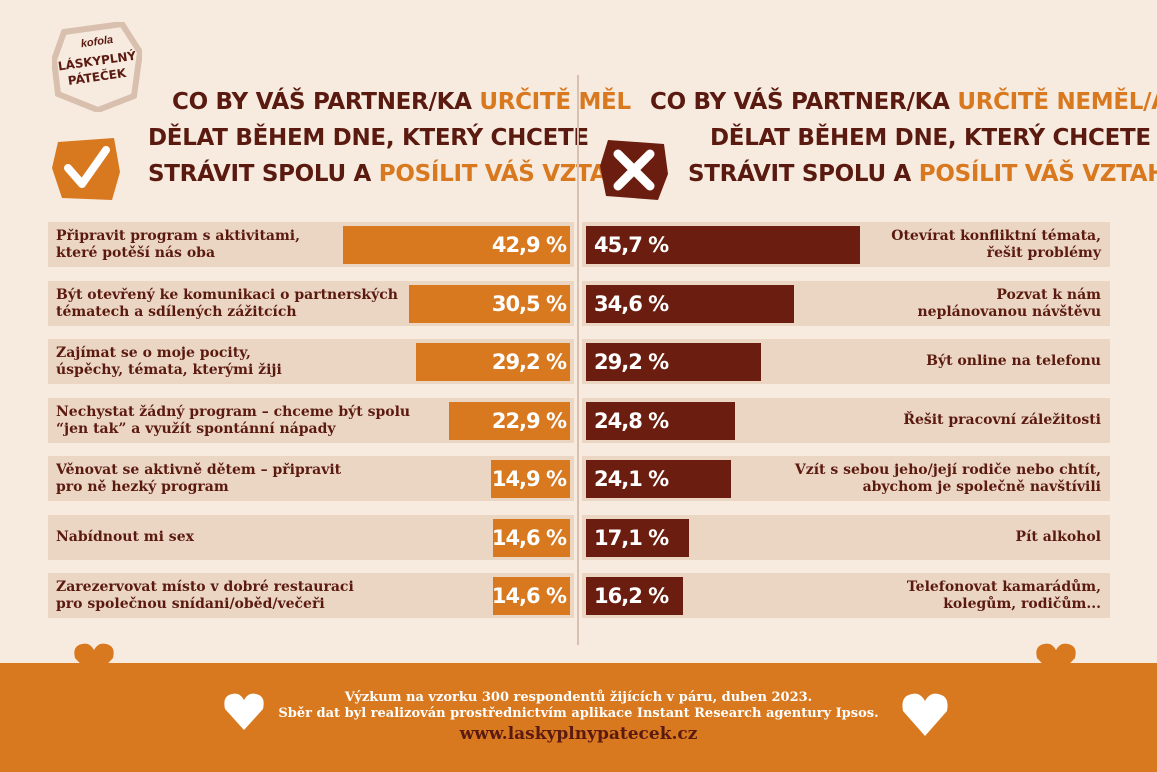 This screenshot has width=1157, height=772. Describe the element at coordinates (578, 360) in the screenshot. I see `center-divider` at that location.